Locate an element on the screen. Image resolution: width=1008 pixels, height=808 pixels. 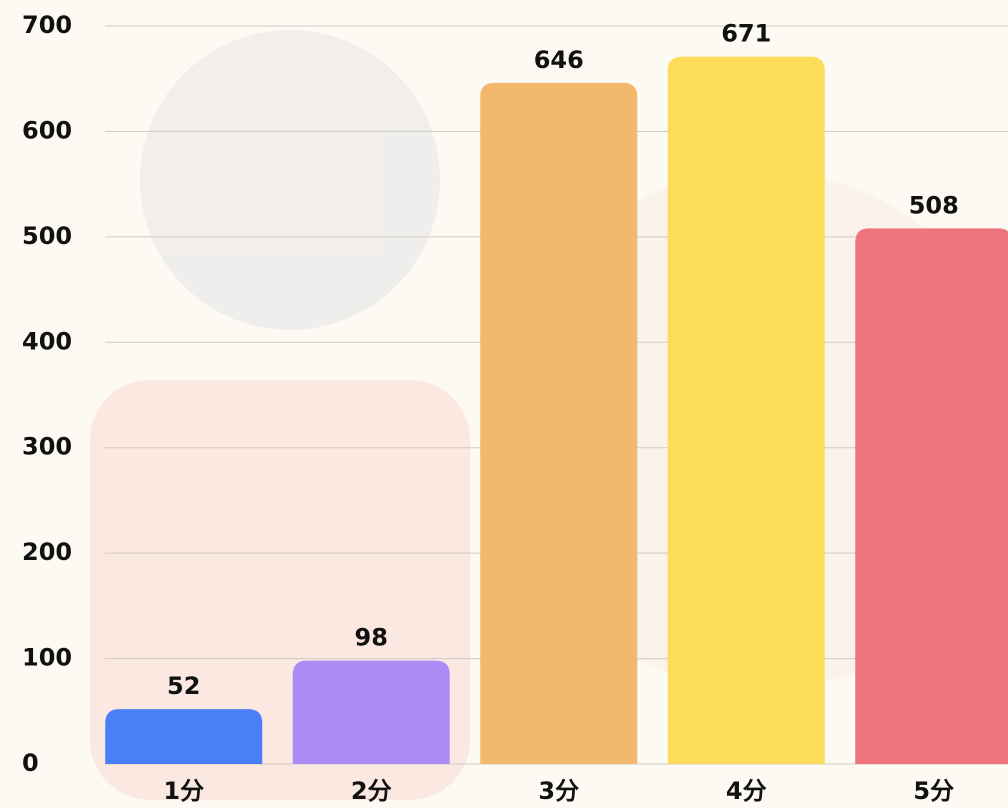
y-tick-label: 200 is located at coordinates (47, 552).